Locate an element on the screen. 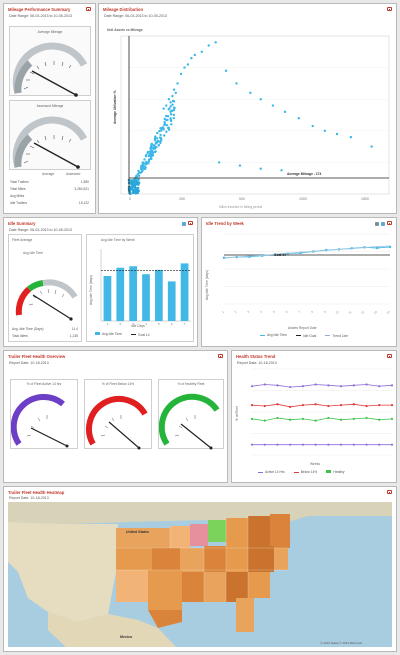 Image resolution: width=400 pixels, height=655 pixels. x-tick: 3 is located at coordinates (133, 324).